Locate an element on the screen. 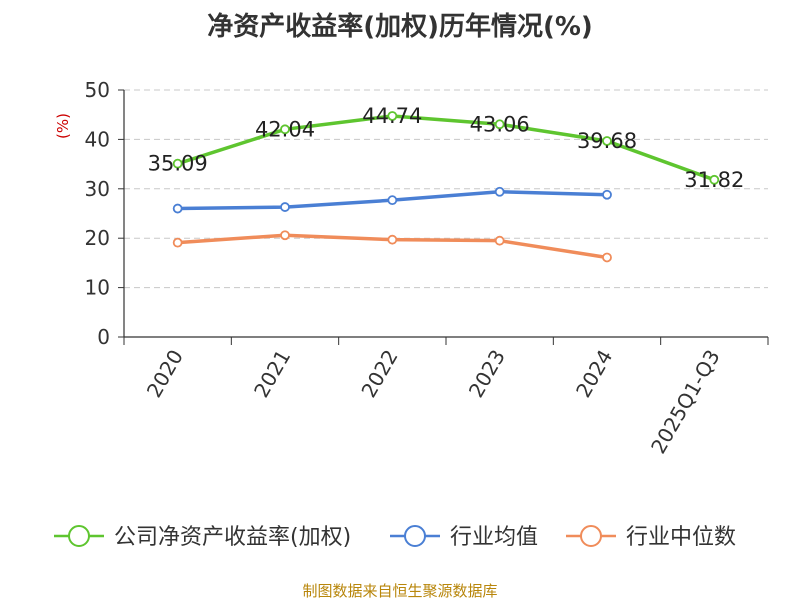 The width and height of the screenshot is (800, 601). x-tick-label: 2024 is located at coordinates (594, 374).